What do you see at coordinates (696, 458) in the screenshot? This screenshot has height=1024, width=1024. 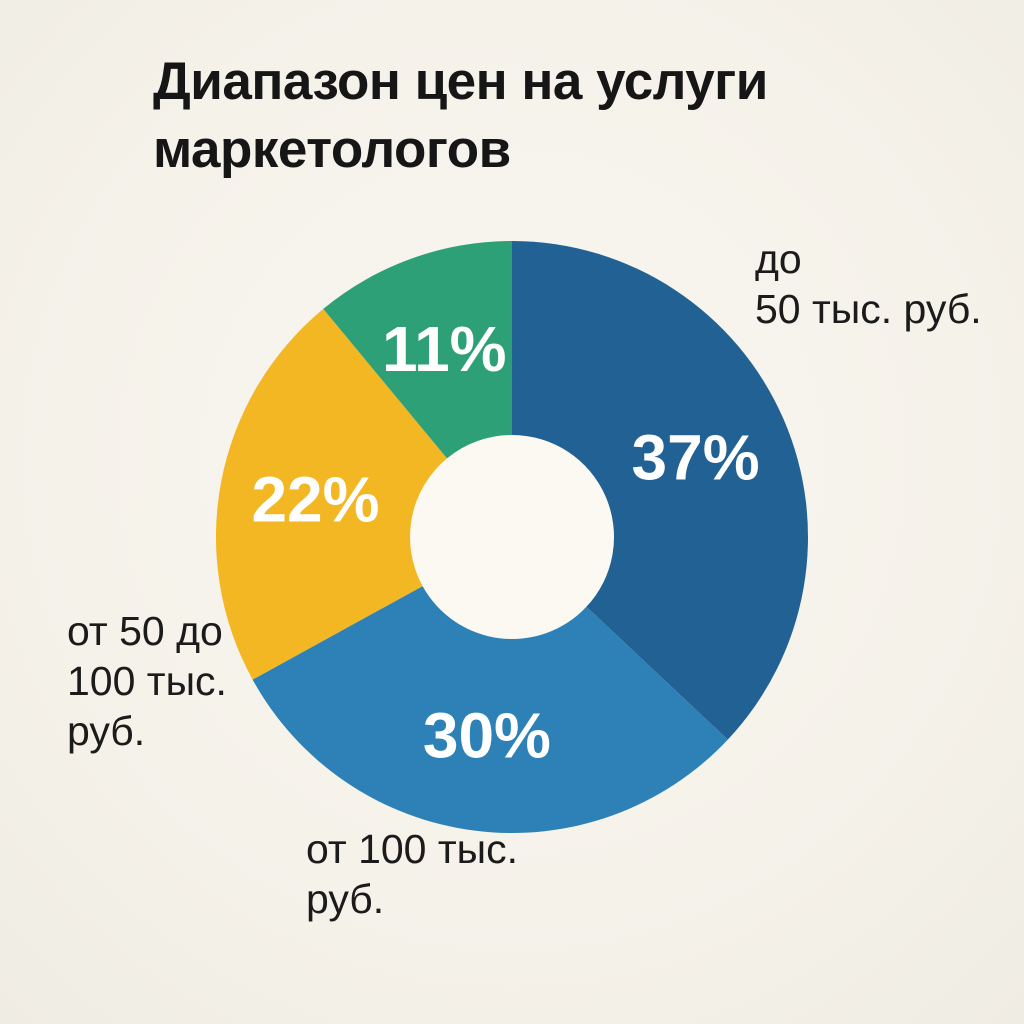 I see `slice-percent-label-37%: 37%` at bounding box center [696, 458].